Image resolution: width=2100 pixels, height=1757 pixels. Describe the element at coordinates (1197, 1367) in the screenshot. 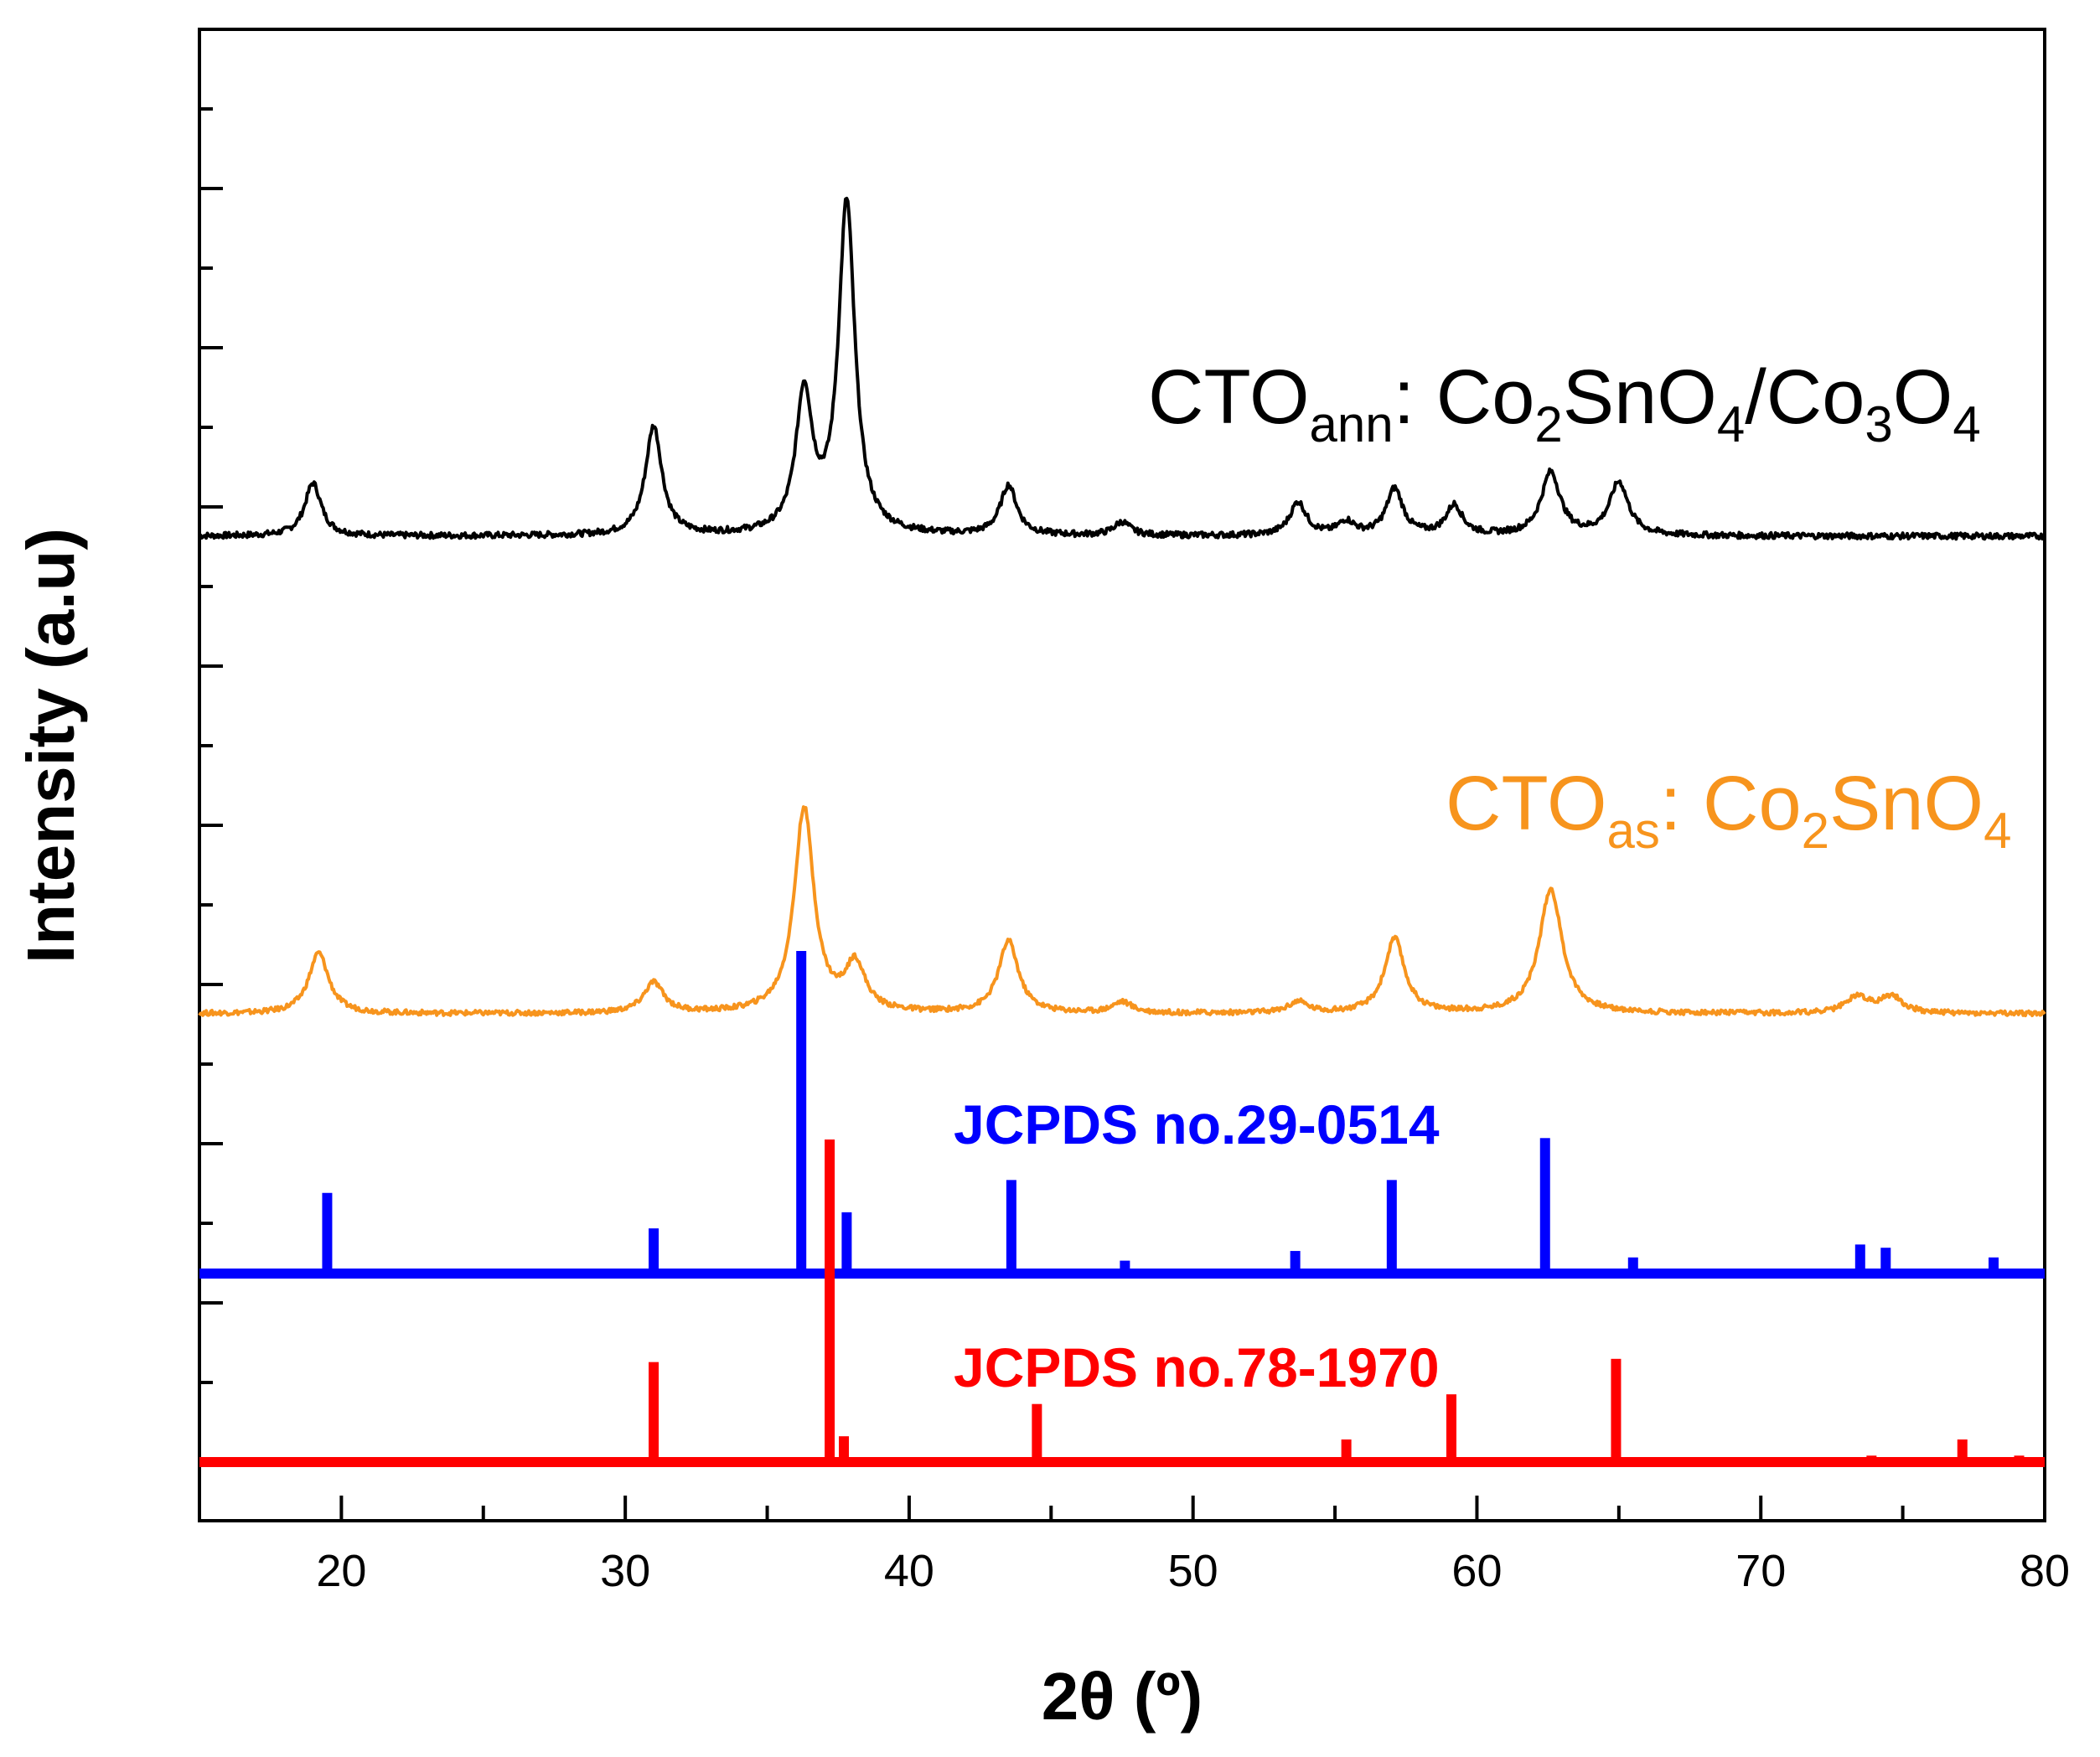

I see `label-jcpds-78-1970: JCPDS no.78-1970` at that location.